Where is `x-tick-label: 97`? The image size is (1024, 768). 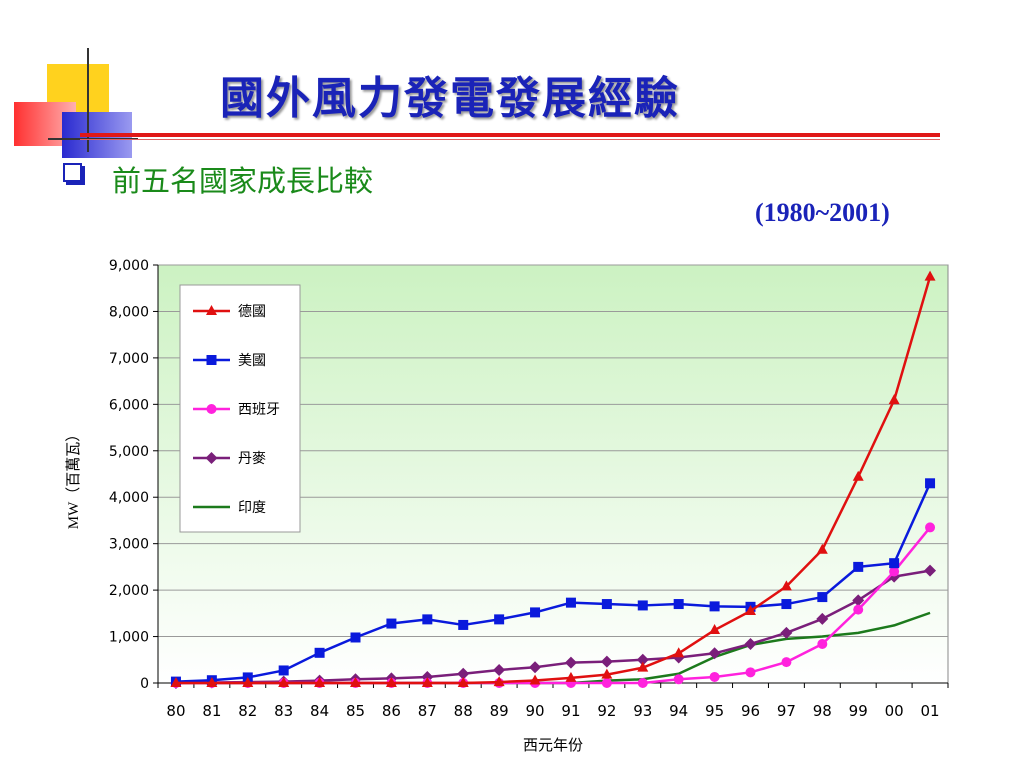
x-tick-label: 97 is located at coordinates (786, 711).